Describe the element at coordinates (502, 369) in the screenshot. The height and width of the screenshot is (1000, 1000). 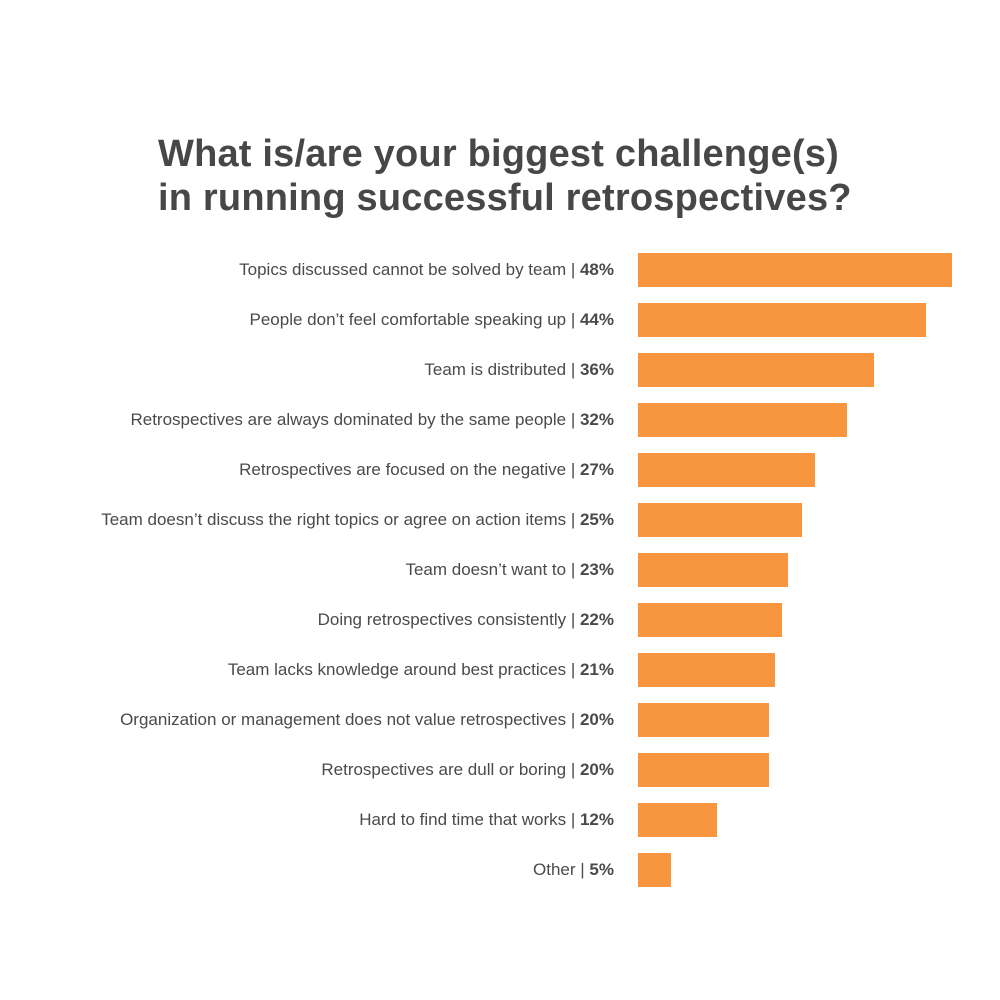
I see `category-label: Team is distributed |` at that location.